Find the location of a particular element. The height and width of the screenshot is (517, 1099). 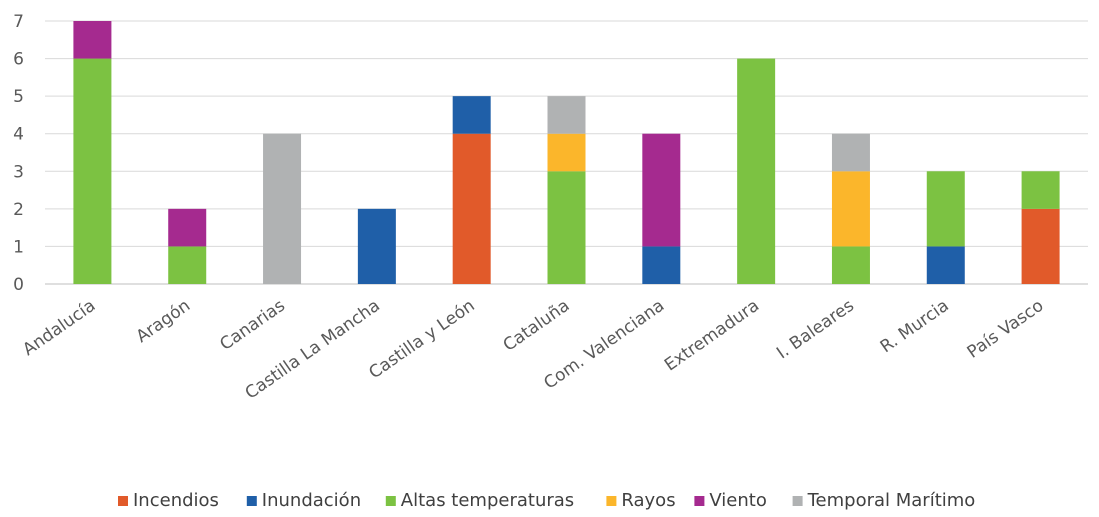

legend-label: Altas temperaturas is located at coordinates (487, 500).